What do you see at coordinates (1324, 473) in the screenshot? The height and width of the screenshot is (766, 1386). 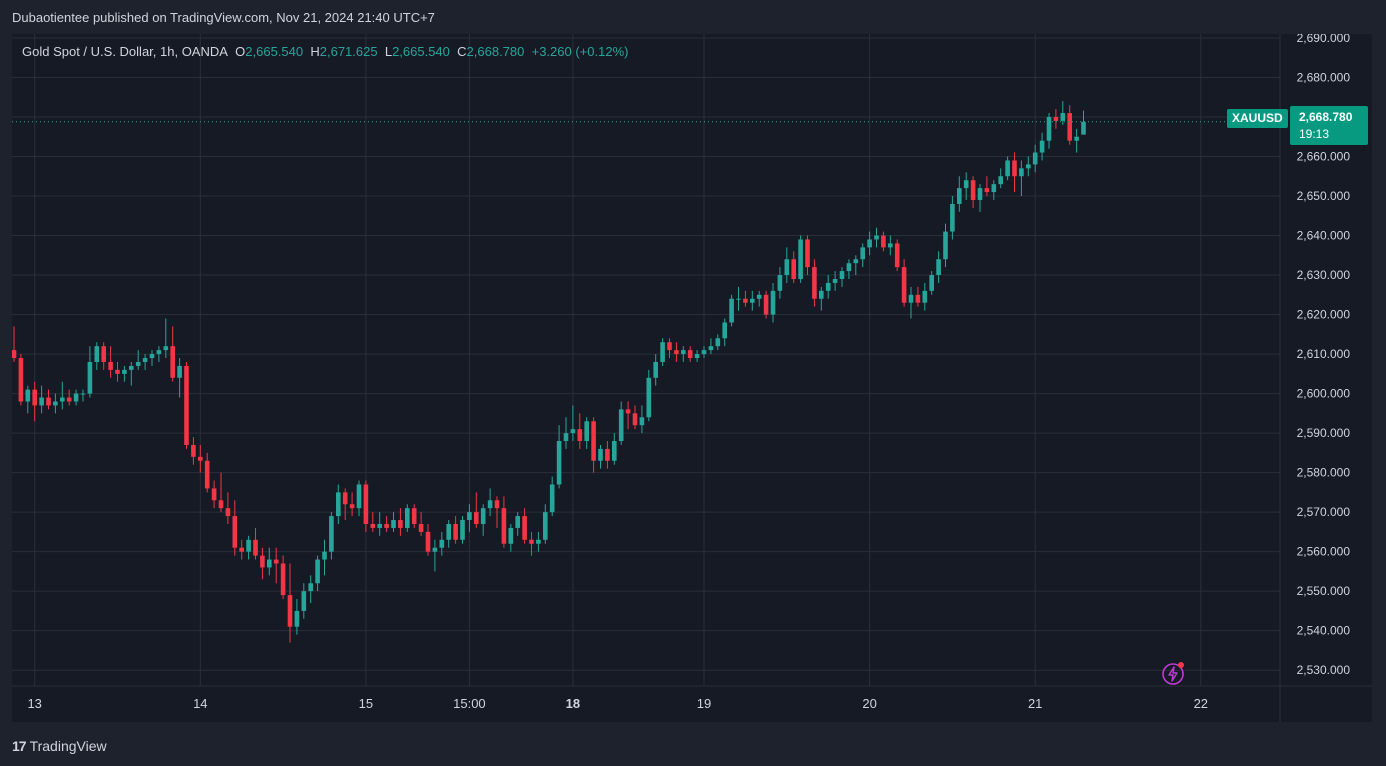 I see `y-tick-label: 2,580.000` at bounding box center [1324, 473].